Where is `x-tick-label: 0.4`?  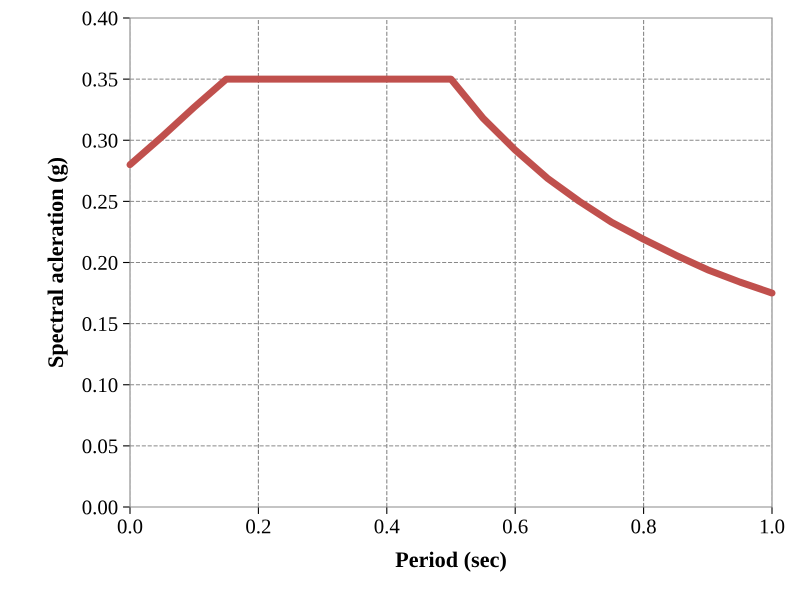
x-tick-label: 0.4 is located at coordinates (387, 526).